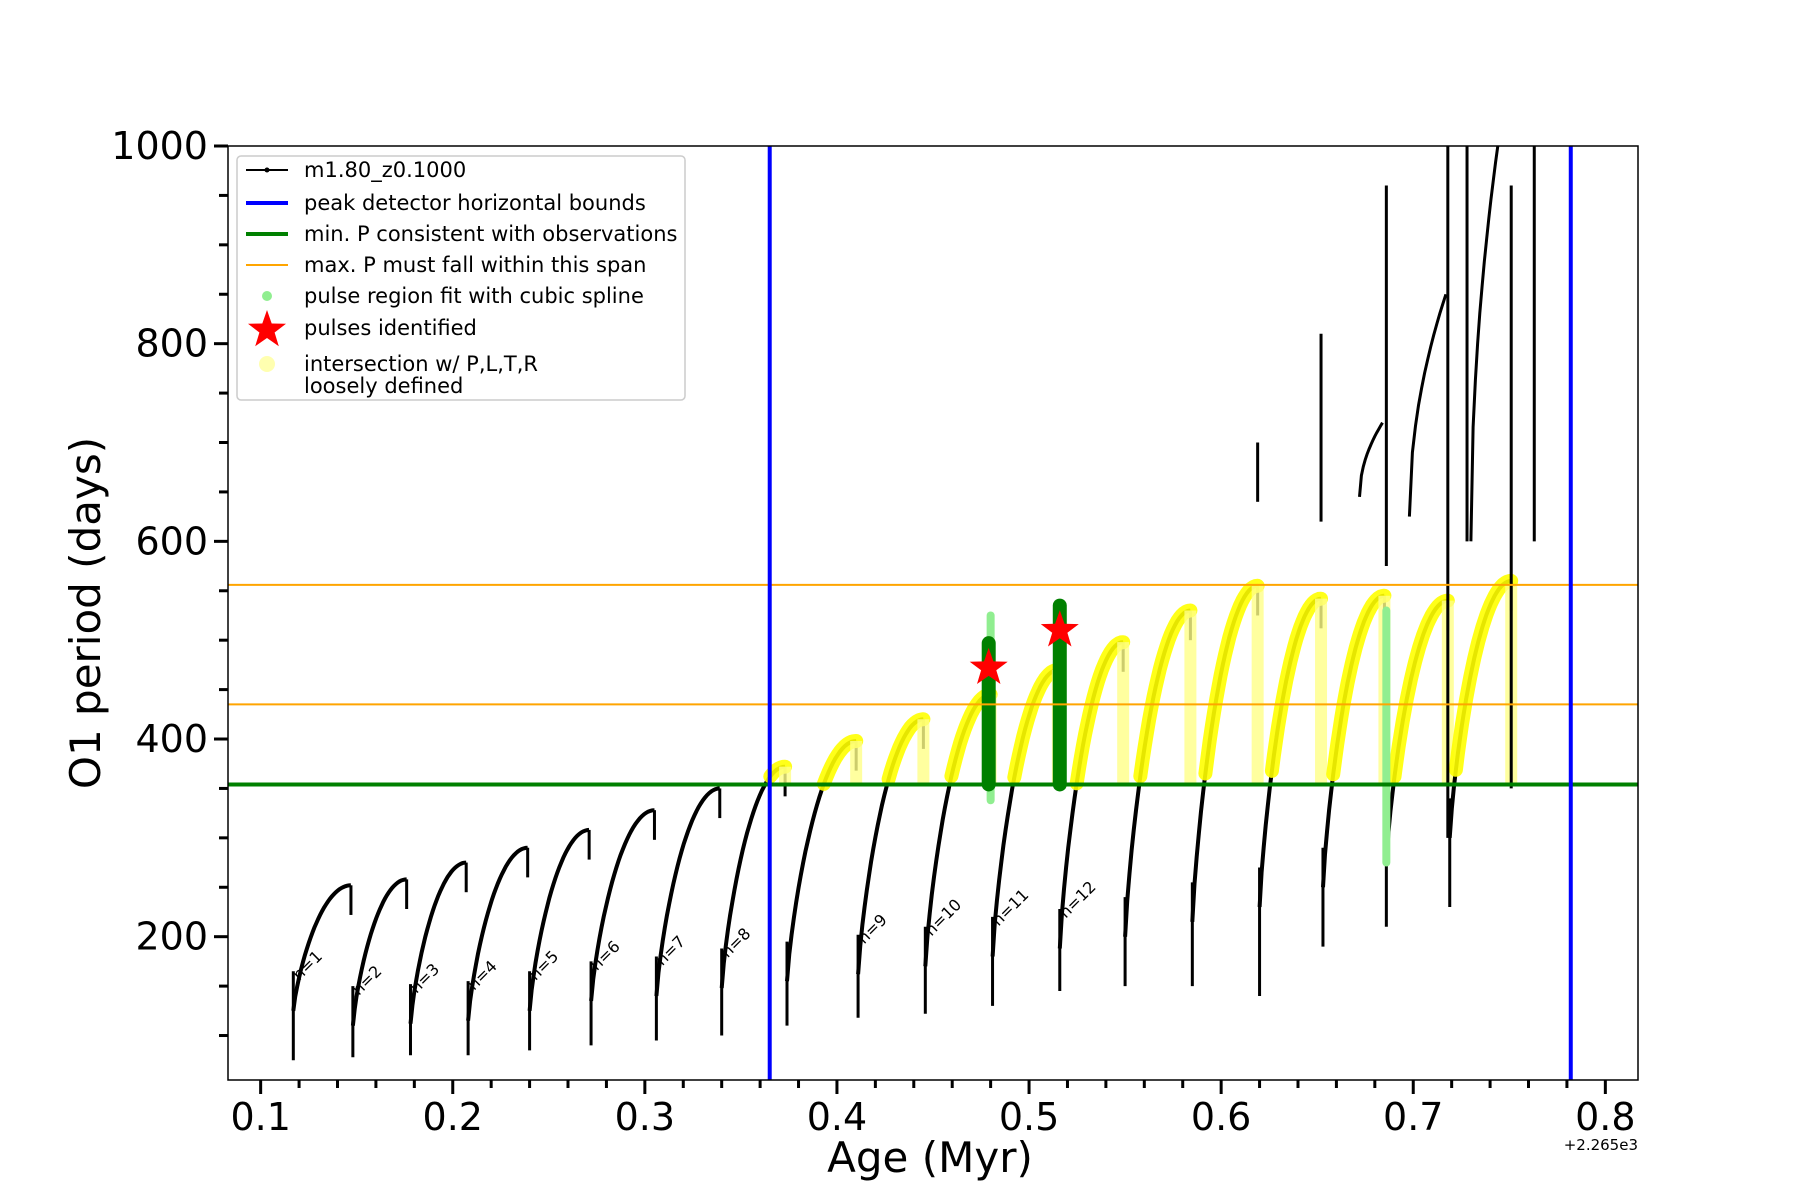  What do you see at coordinates (475, 203) in the screenshot?
I see `legend-label: peak detector horizontal bounds` at bounding box center [475, 203].